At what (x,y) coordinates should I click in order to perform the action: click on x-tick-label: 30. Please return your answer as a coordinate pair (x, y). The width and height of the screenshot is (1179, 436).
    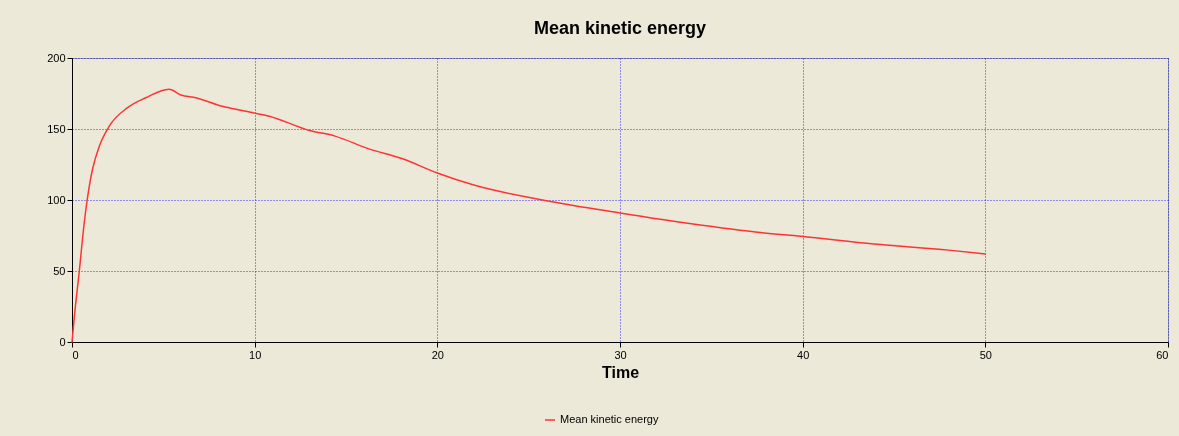
    Looking at the image, I should click on (620, 354).